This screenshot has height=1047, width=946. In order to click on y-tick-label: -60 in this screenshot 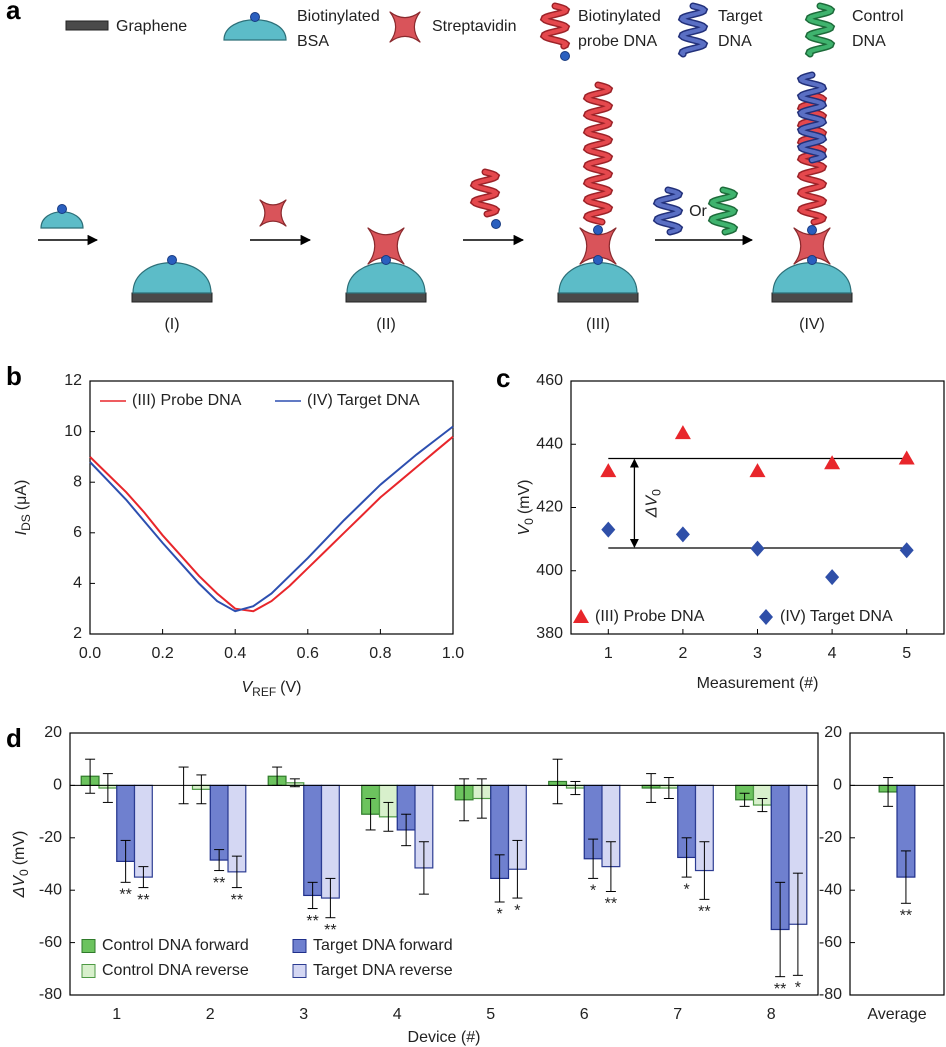, I will do `click(830, 942)`.